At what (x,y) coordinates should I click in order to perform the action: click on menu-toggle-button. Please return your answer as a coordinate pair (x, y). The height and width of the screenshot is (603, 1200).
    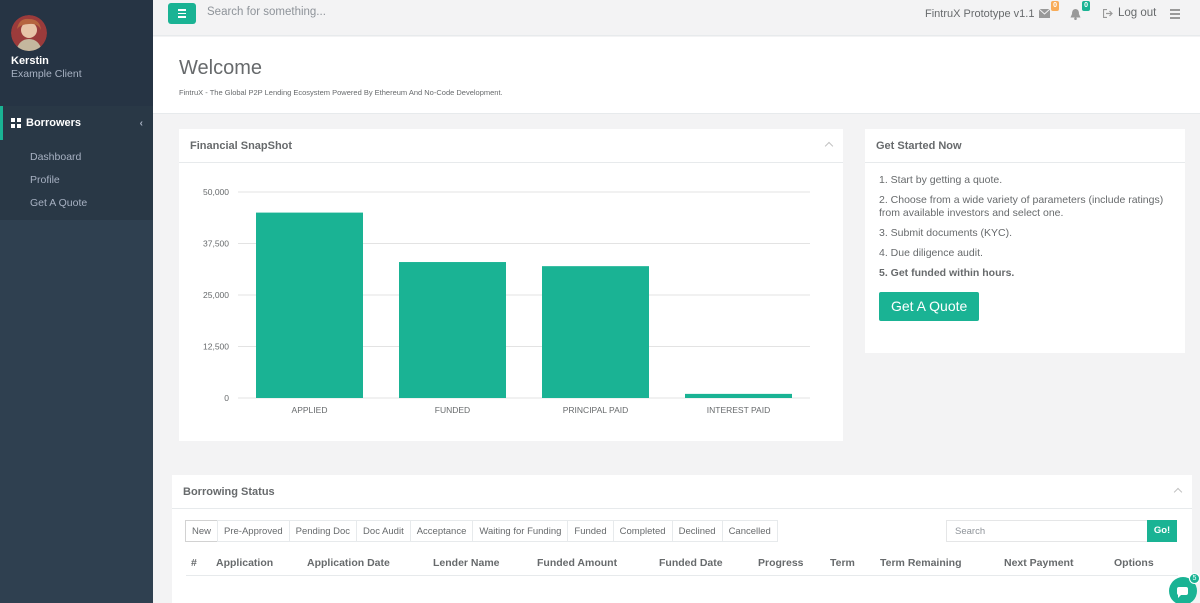
    Looking at the image, I should click on (182, 13).